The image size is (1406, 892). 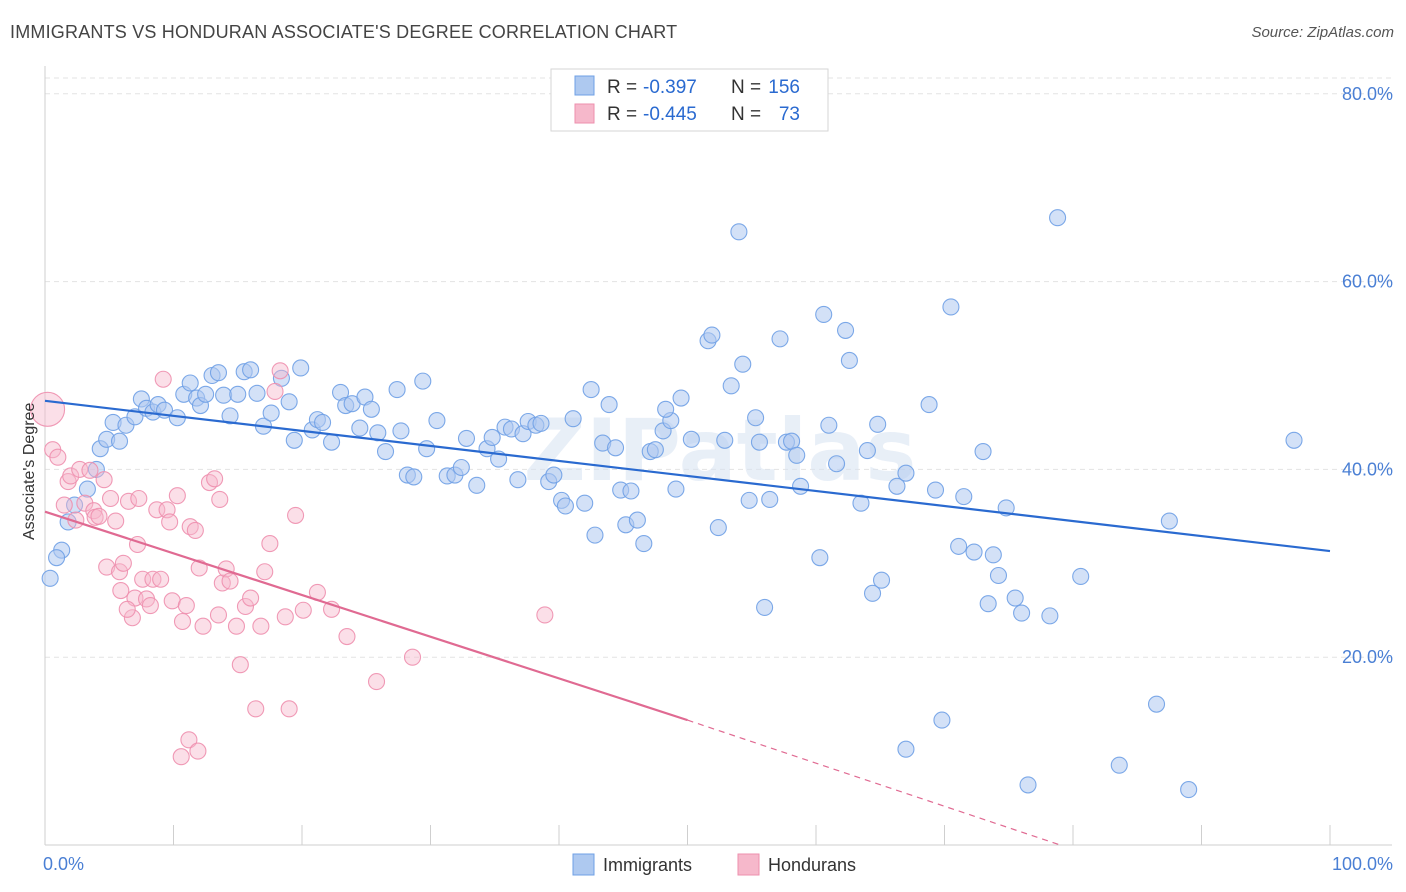 I want to click on bottom-legend-swatch-hondurans, so click(x=748, y=864).